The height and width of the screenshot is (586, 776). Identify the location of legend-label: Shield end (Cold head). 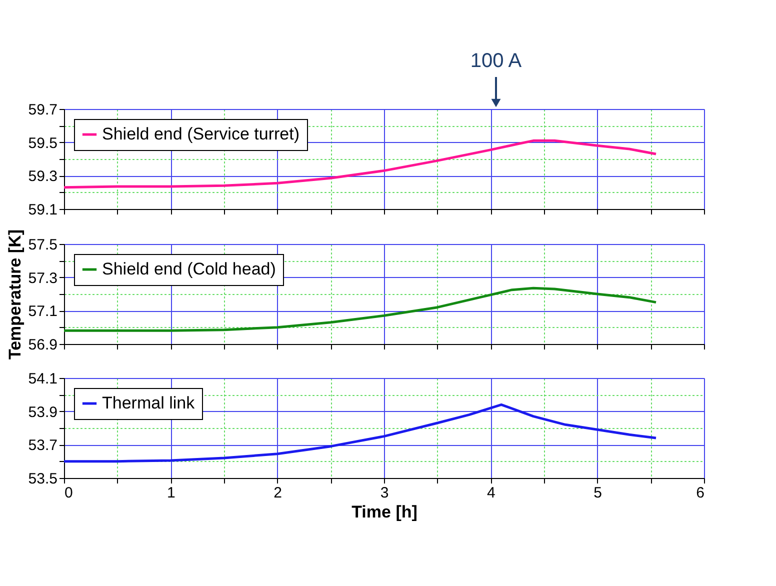
(189, 269).